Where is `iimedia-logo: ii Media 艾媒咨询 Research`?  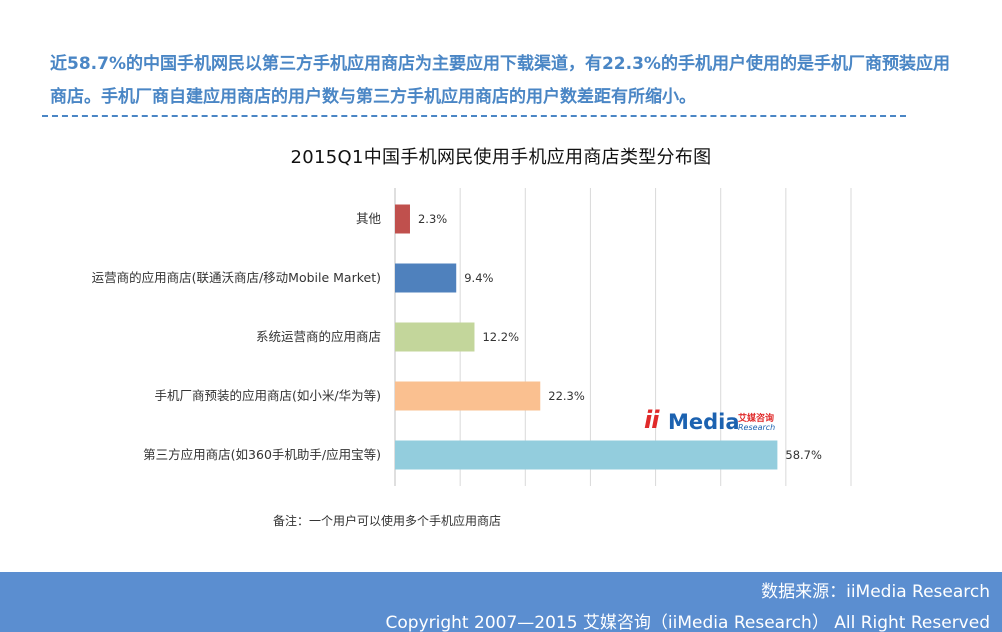
iimedia-logo: ii Media 艾媒咨询 Research is located at coordinates (714, 422).